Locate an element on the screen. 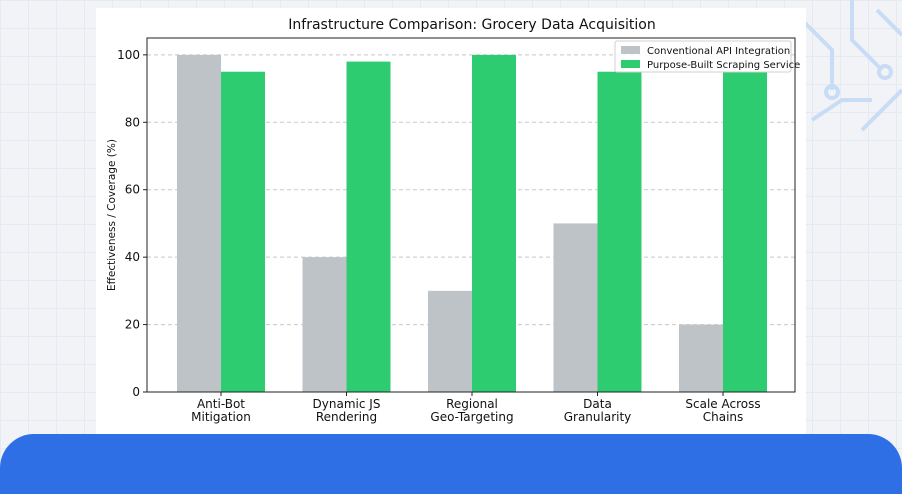 The width and height of the screenshot is (902, 494). x-tick-label: Chains is located at coordinates (723, 417).